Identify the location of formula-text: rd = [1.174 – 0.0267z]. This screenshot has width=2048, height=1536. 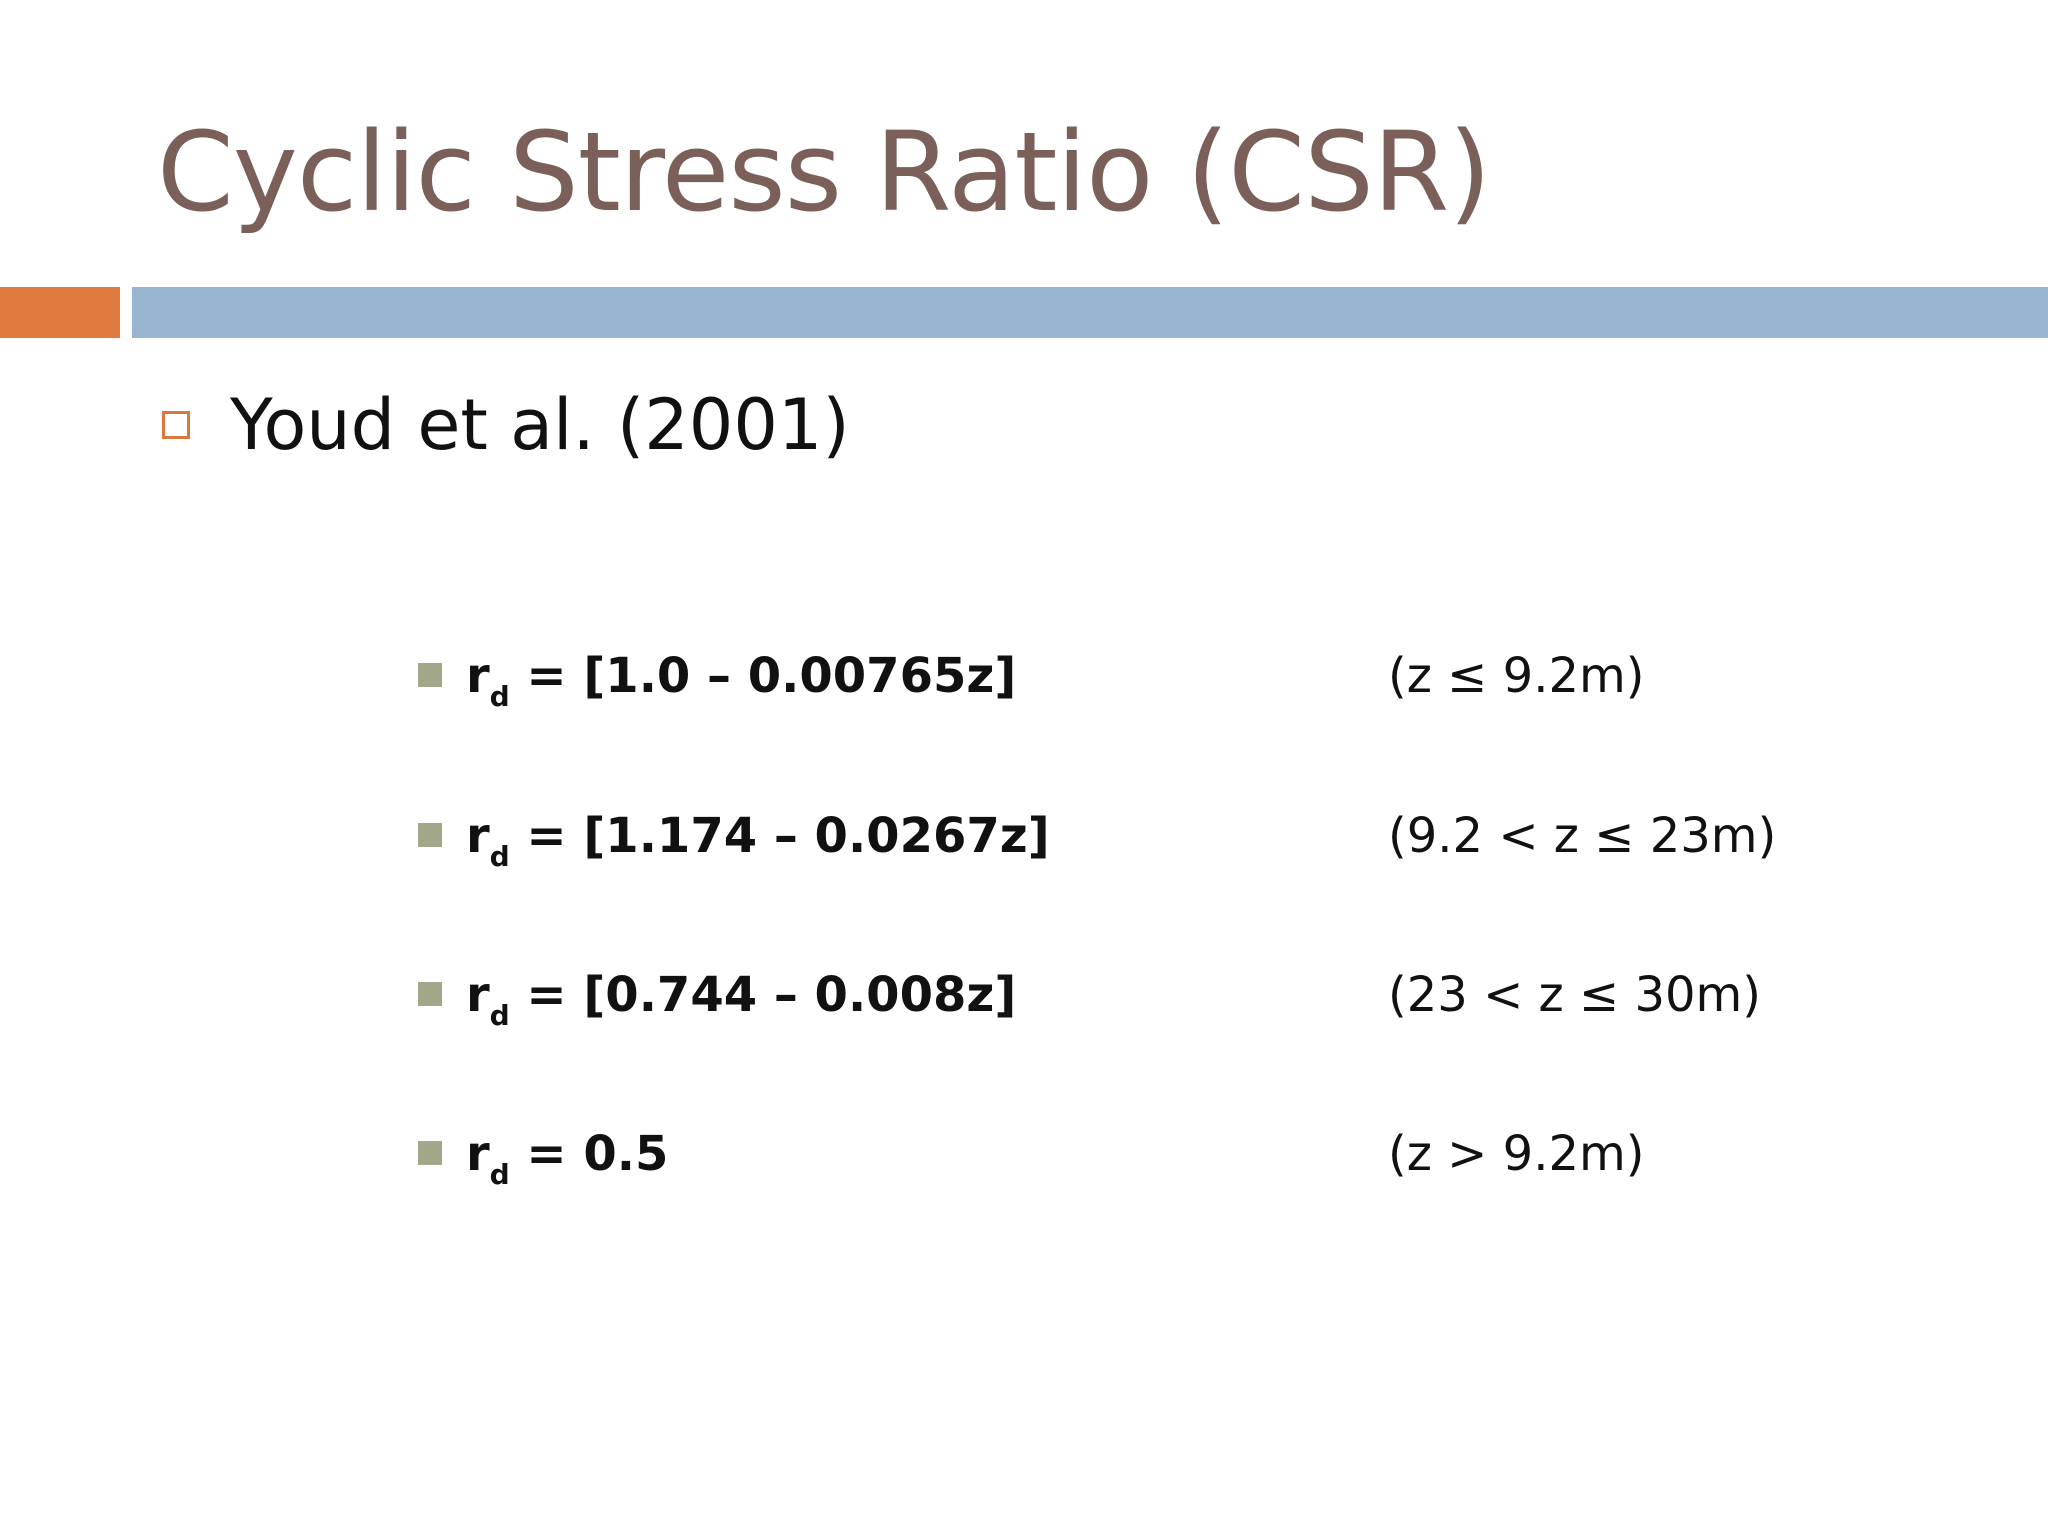
(758, 836).